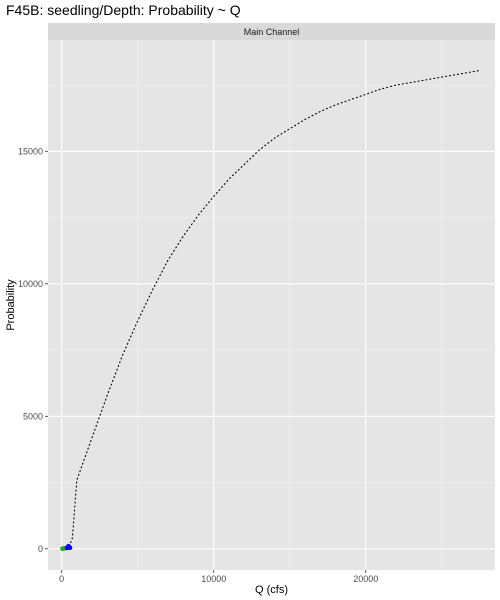 The image size is (500, 600). Describe the element at coordinates (272, 32) in the screenshot. I see `facet-strip-label: Main Channel` at that location.